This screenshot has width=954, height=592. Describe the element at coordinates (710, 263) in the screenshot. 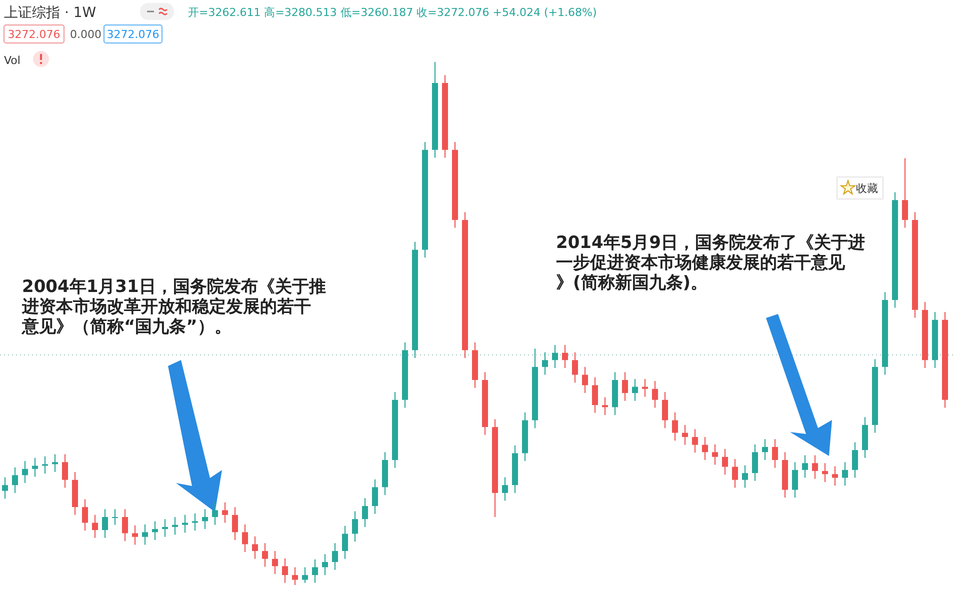

I see `annotation: 2014年5月9日，国务院发布了《关于进一步促进资本市场健康发展的若干意见》(简称新国九条)。` at that location.